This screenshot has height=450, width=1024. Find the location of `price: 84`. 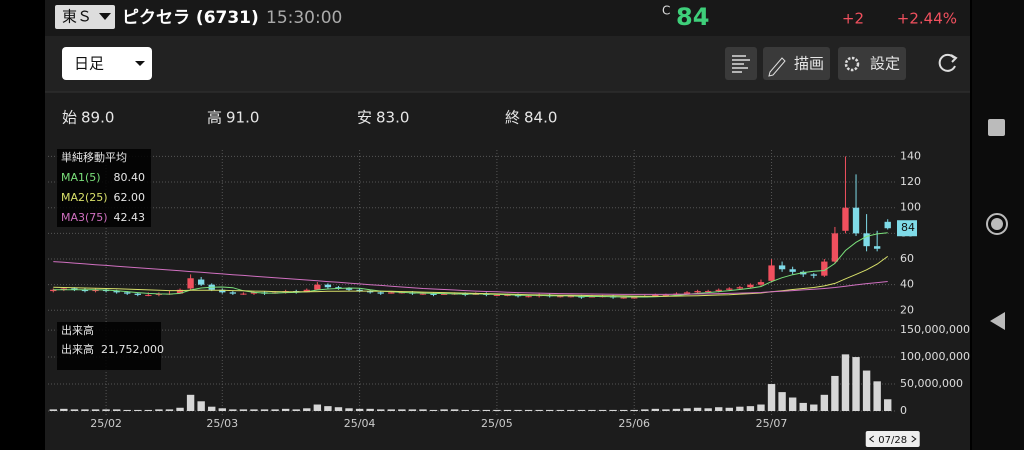

price: 84 is located at coordinates (692, 17).